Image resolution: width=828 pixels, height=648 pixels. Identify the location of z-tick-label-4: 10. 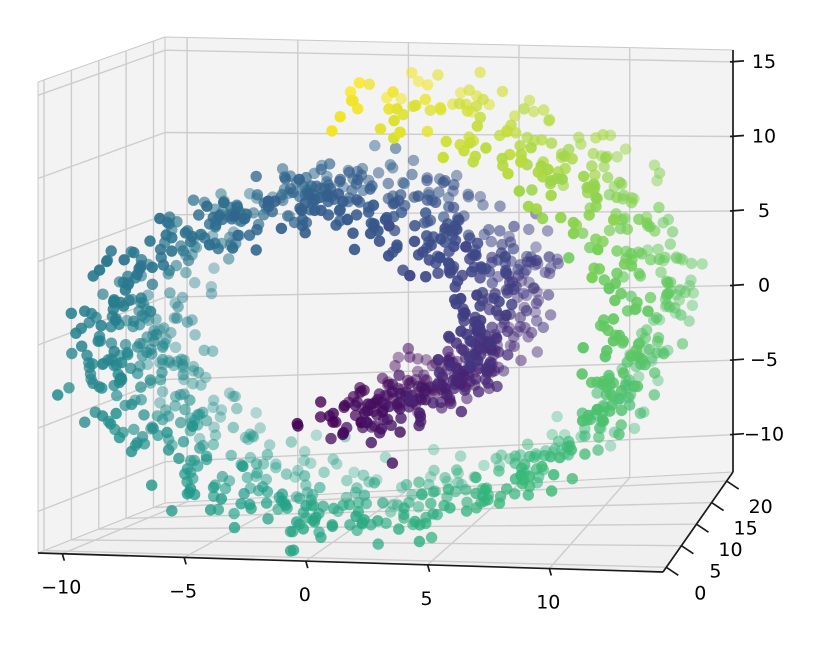
(764, 137).